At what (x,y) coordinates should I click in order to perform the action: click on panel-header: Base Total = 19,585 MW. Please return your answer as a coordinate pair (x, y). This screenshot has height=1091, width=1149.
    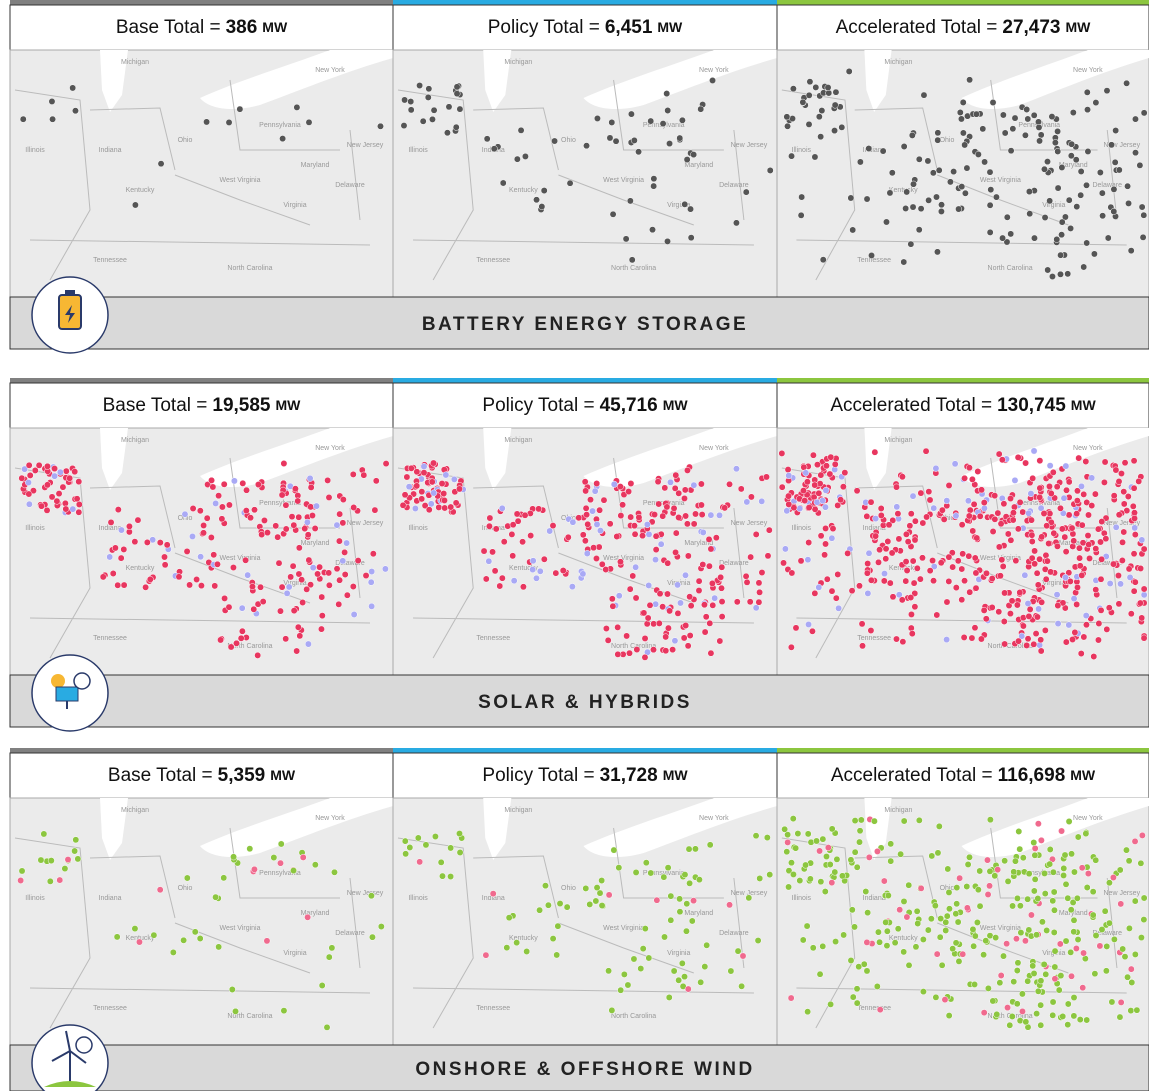
    Looking at the image, I should click on (202, 405).